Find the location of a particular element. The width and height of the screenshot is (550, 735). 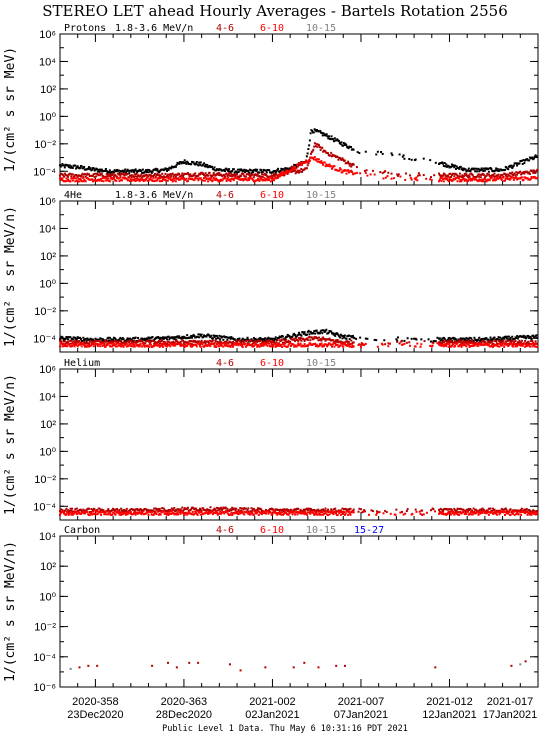

y-tick-label: 10⁴ is located at coordinates (47, 397).